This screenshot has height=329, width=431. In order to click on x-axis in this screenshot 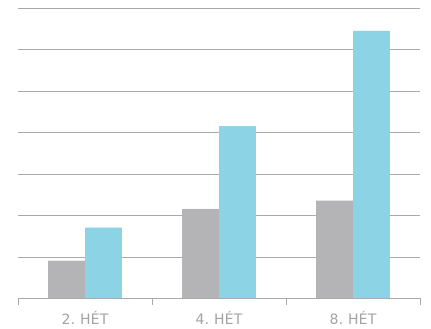, I will do `click(219, 301)`.